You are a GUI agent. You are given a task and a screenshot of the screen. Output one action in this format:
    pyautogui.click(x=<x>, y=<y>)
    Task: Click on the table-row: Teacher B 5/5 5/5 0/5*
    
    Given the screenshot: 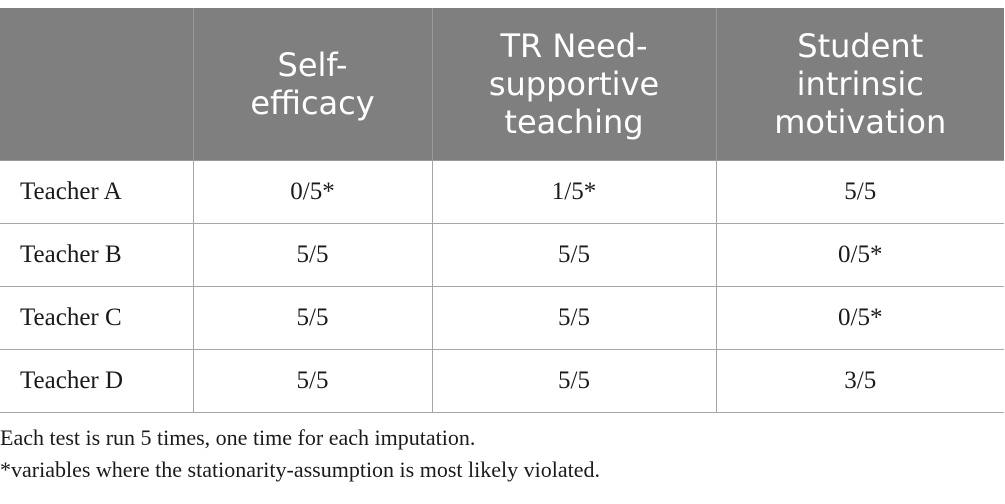 What is the action you would take?
    pyautogui.click(x=502, y=255)
    